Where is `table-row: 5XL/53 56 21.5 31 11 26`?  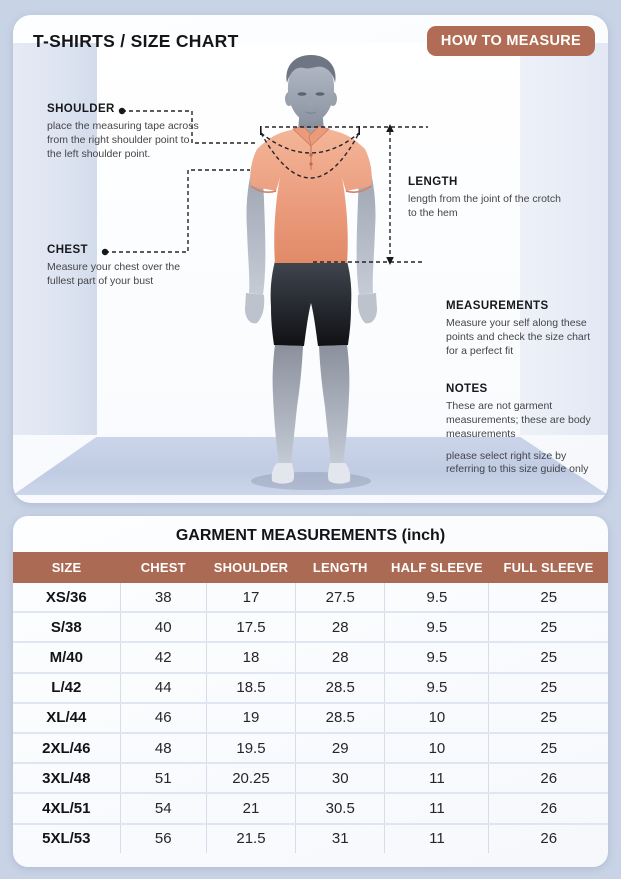 table-row: 5XL/53 56 21.5 31 11 26 is located at coordinates (310, 838).